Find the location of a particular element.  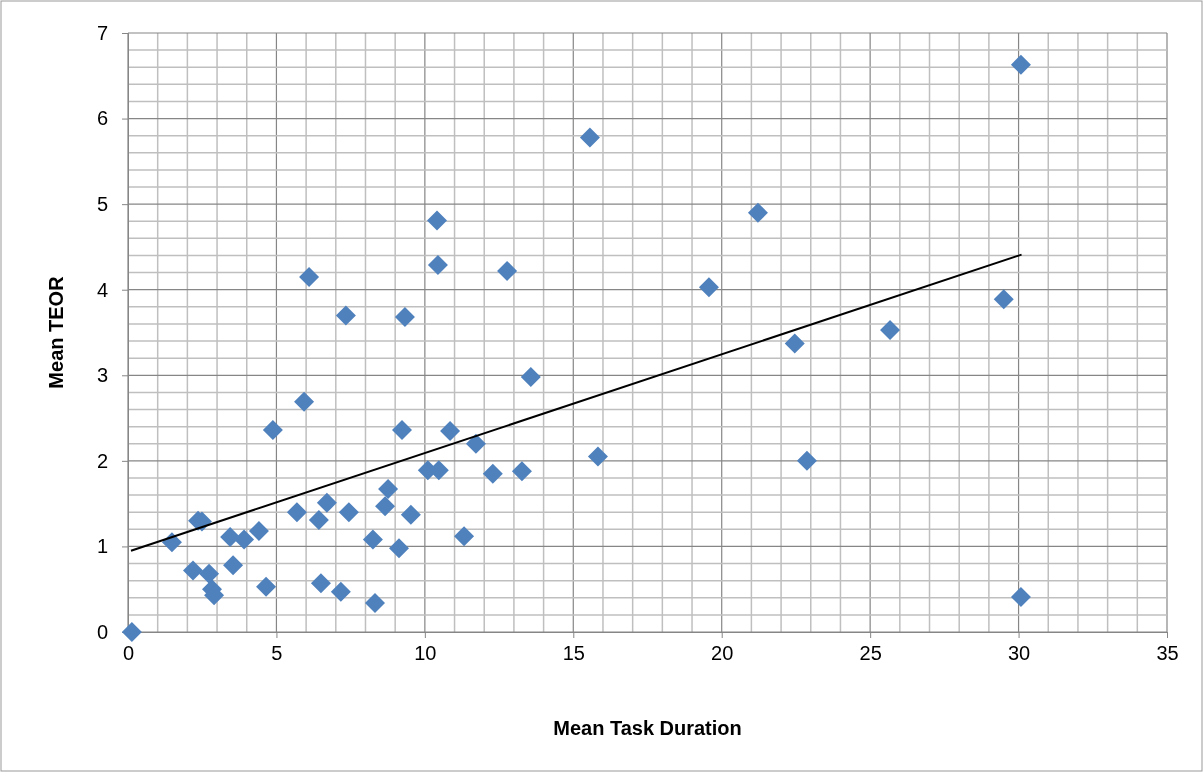

y-tick-label: 7 is located at coordinates (102, 32).